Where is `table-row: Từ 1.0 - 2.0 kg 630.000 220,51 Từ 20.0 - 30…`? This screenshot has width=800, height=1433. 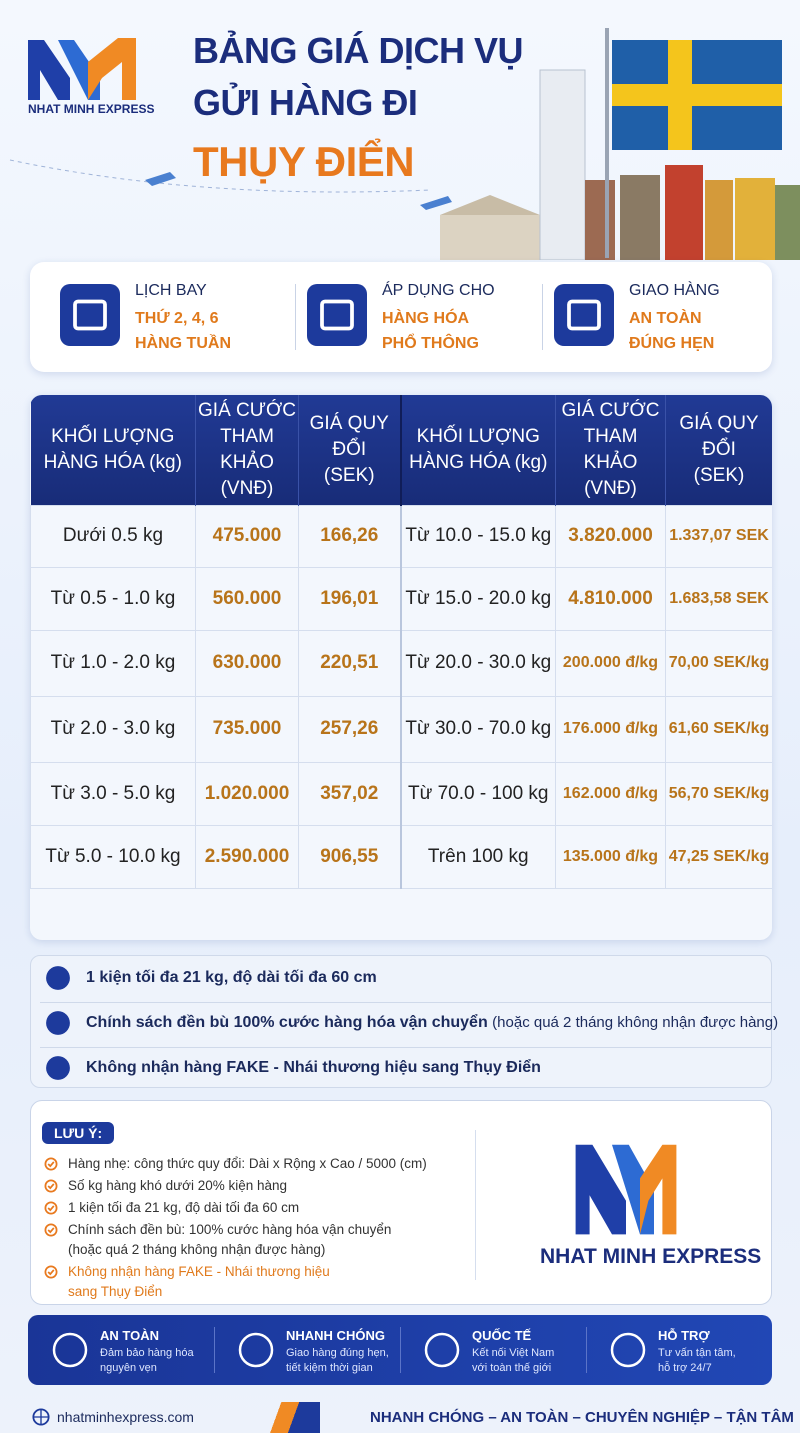
table-row: Từ 1.0 - 2.0 kg 630.000 220,51 Từ 20.0 - 30… is located at coordinates (401, 663).